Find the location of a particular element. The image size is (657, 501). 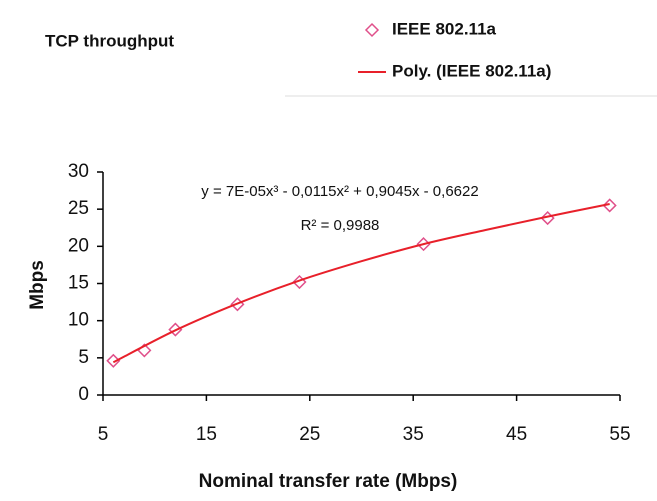

x-tick-label: 25 is located at coordinates (309, 434).